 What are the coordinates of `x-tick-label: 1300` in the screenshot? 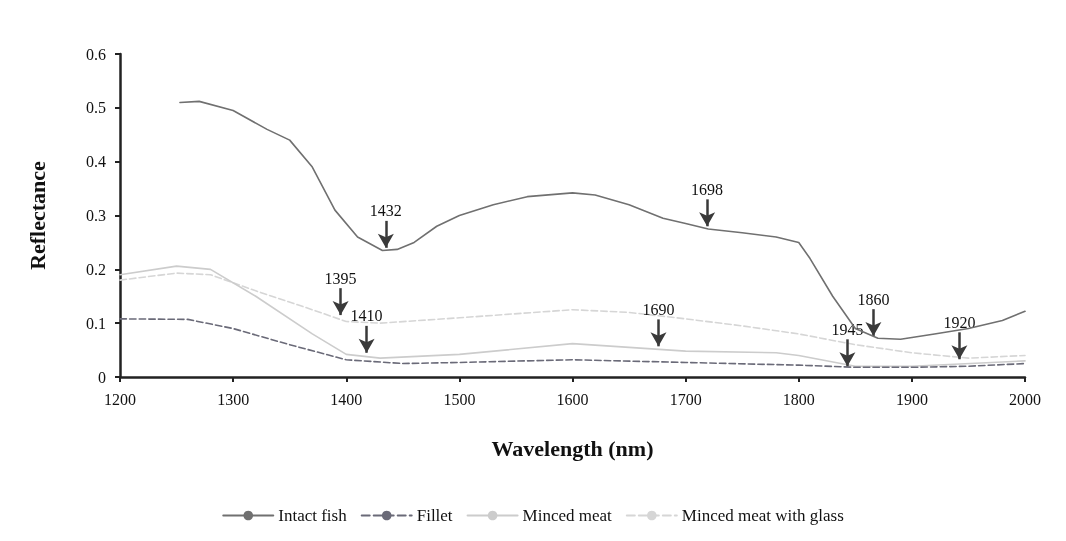 It's located at (233, 399).